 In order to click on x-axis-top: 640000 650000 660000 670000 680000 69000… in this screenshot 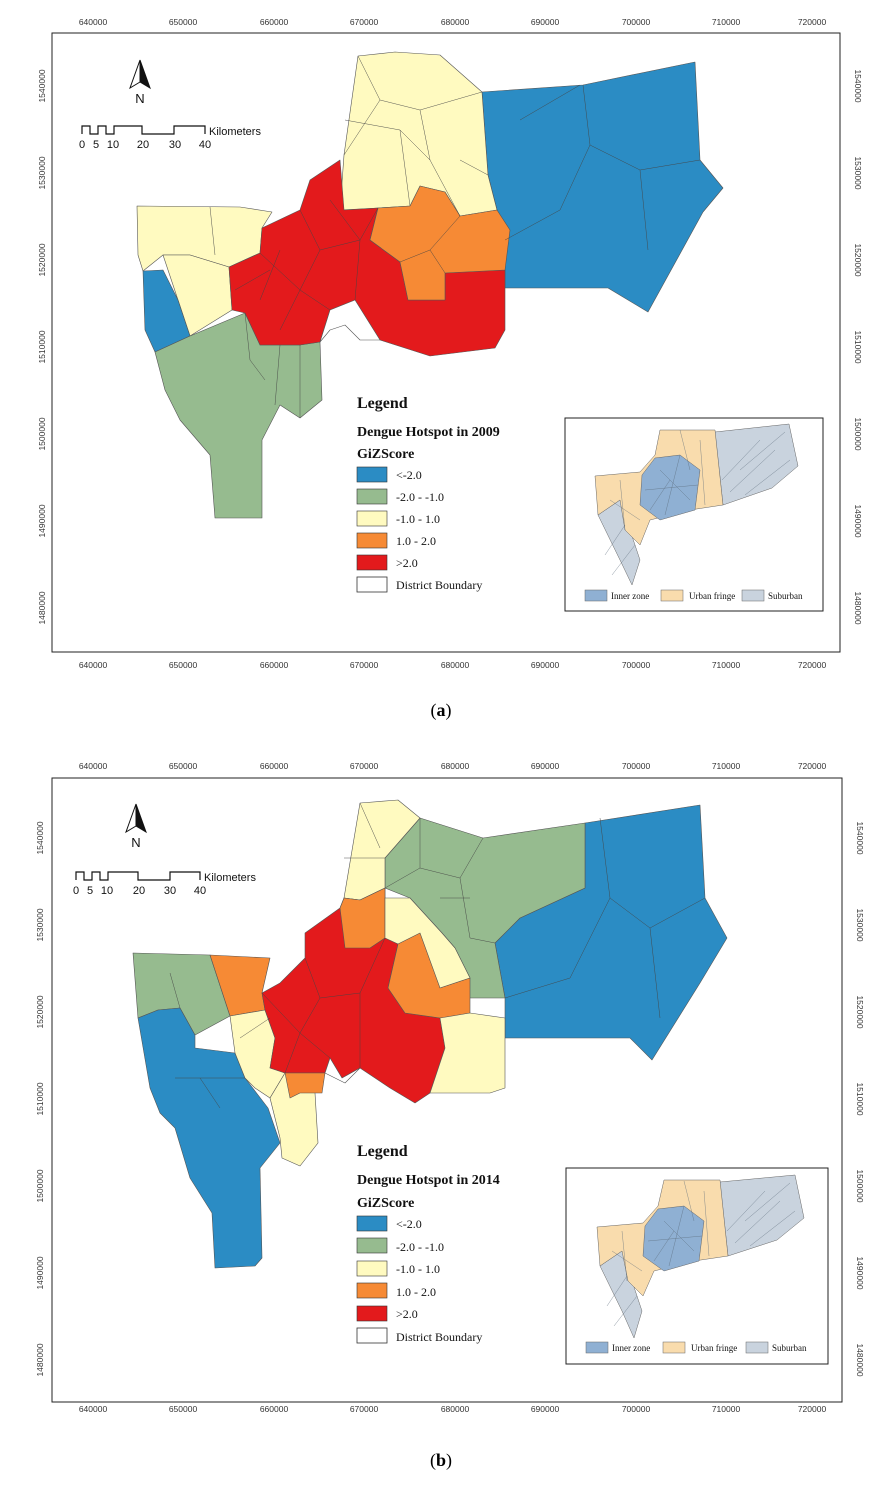, I will do `click(453, 766)`.